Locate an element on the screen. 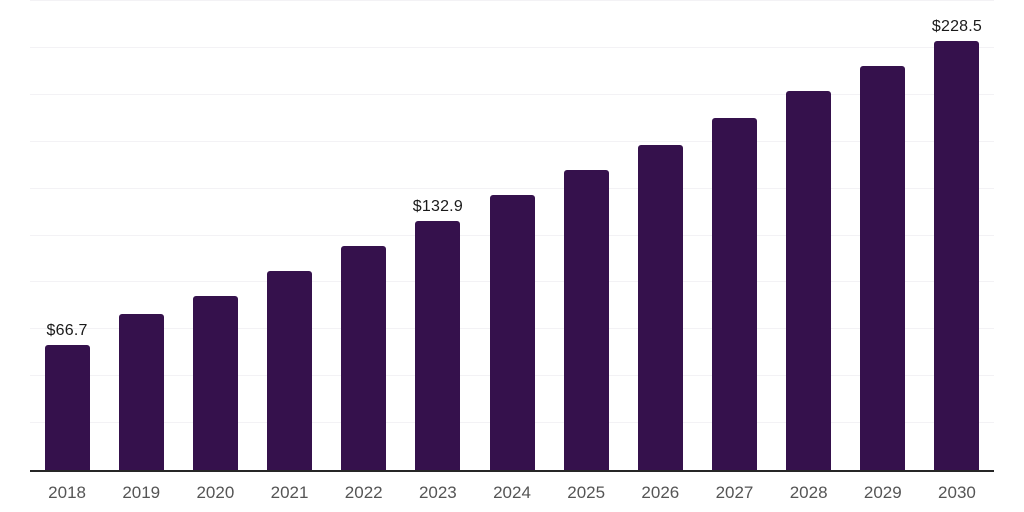  bar-2018: $66.7 is located at coordinates (67, 396).